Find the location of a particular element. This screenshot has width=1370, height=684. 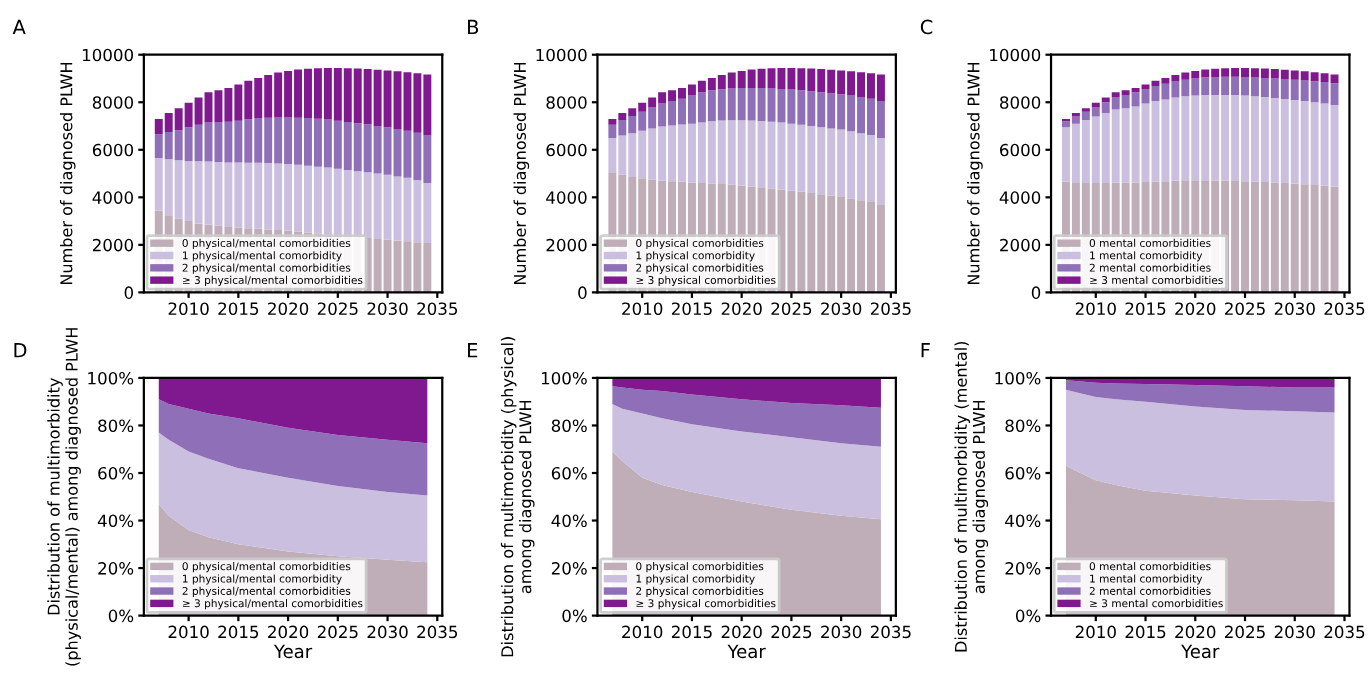

chart-title: F is located at coordinates (925, 350).